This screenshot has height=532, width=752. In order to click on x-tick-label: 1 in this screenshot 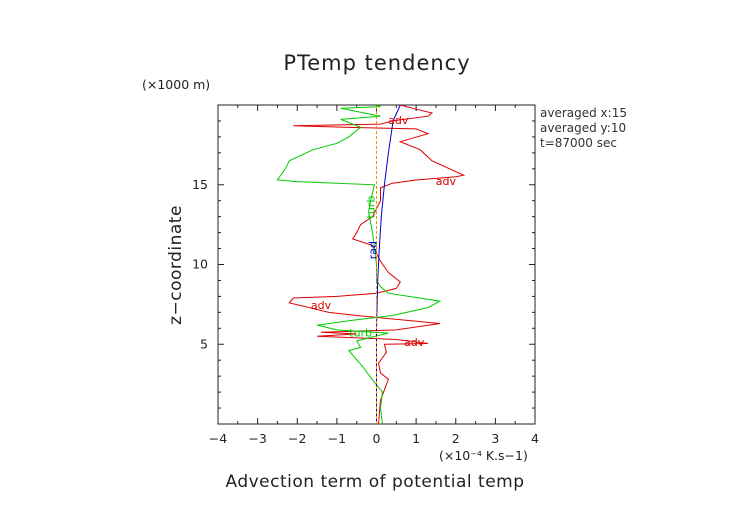, I will do `click(416, 438)`.